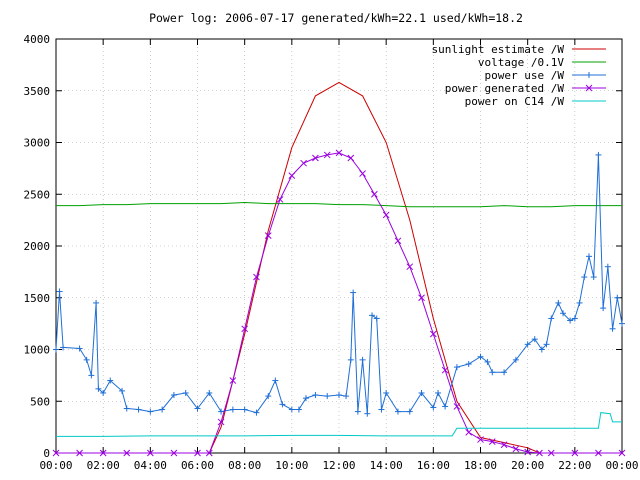  I want to click on y-tick-label: 3000, so click(37, 143).